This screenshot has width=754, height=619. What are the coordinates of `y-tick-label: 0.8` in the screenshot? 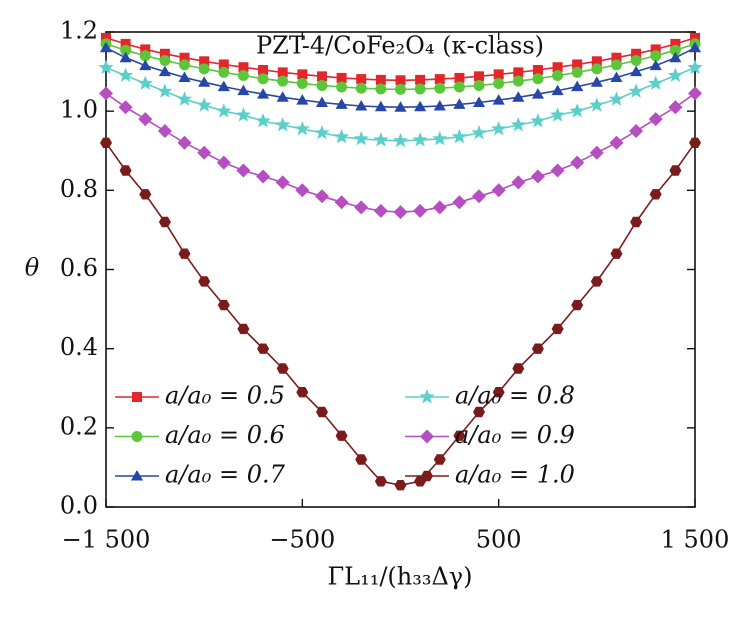 It's located at (79, 189).